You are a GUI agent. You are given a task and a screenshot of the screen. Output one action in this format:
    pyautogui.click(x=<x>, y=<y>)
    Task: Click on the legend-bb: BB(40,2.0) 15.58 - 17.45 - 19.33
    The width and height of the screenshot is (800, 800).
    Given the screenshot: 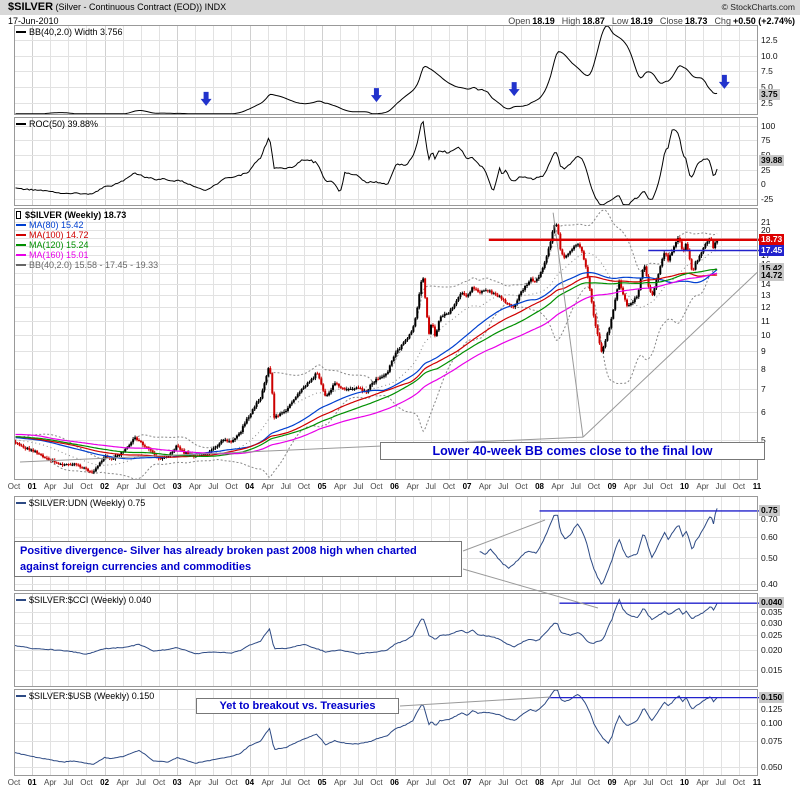 What is the action you would take?
    pyautogui.click(x=87, y=265)
    